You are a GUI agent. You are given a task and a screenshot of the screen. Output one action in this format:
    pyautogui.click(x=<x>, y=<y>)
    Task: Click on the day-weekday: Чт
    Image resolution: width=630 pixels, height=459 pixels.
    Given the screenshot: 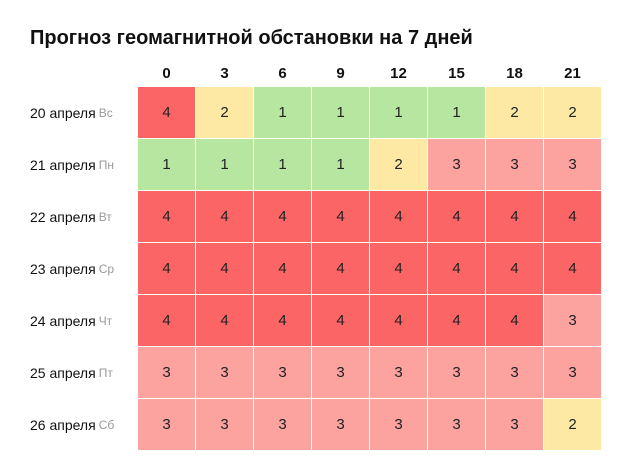 What is the action you would take?
    pyautogui.click(x=105, y=320)
    